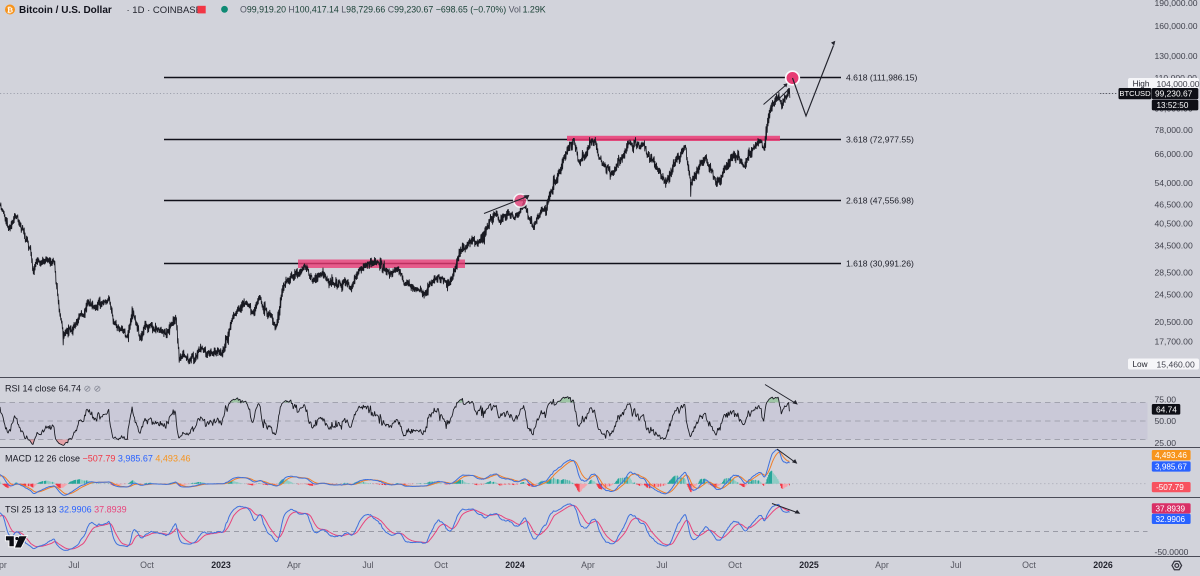 The height and width of the screenshot is (576, 1200). What do you see at coordinates (1176, 26) in the screenshot?
I see `svg-text: 160,000.00` at bounding box center [1176, 26].